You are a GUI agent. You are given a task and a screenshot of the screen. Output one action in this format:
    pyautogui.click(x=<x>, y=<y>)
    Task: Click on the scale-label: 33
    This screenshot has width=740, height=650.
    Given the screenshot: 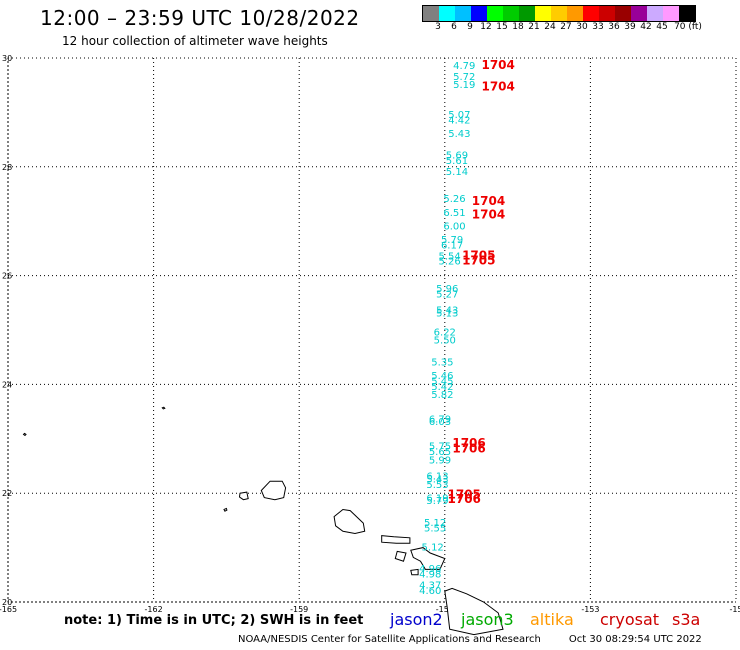 What is the action you would take?
    pyautogui.click(x=598, y=27)
    